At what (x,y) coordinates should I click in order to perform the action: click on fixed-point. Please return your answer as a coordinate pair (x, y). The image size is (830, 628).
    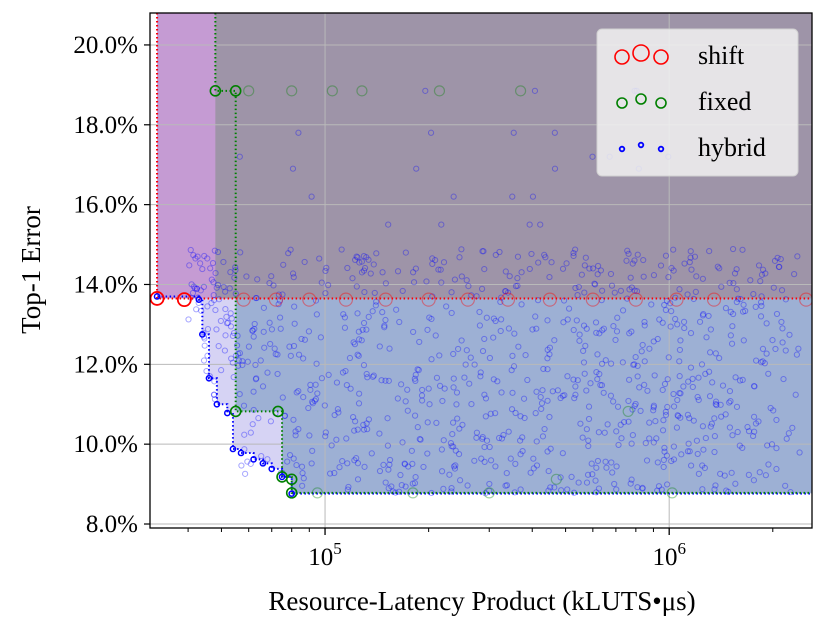
    Looking at the image, I should click on (556, 479).